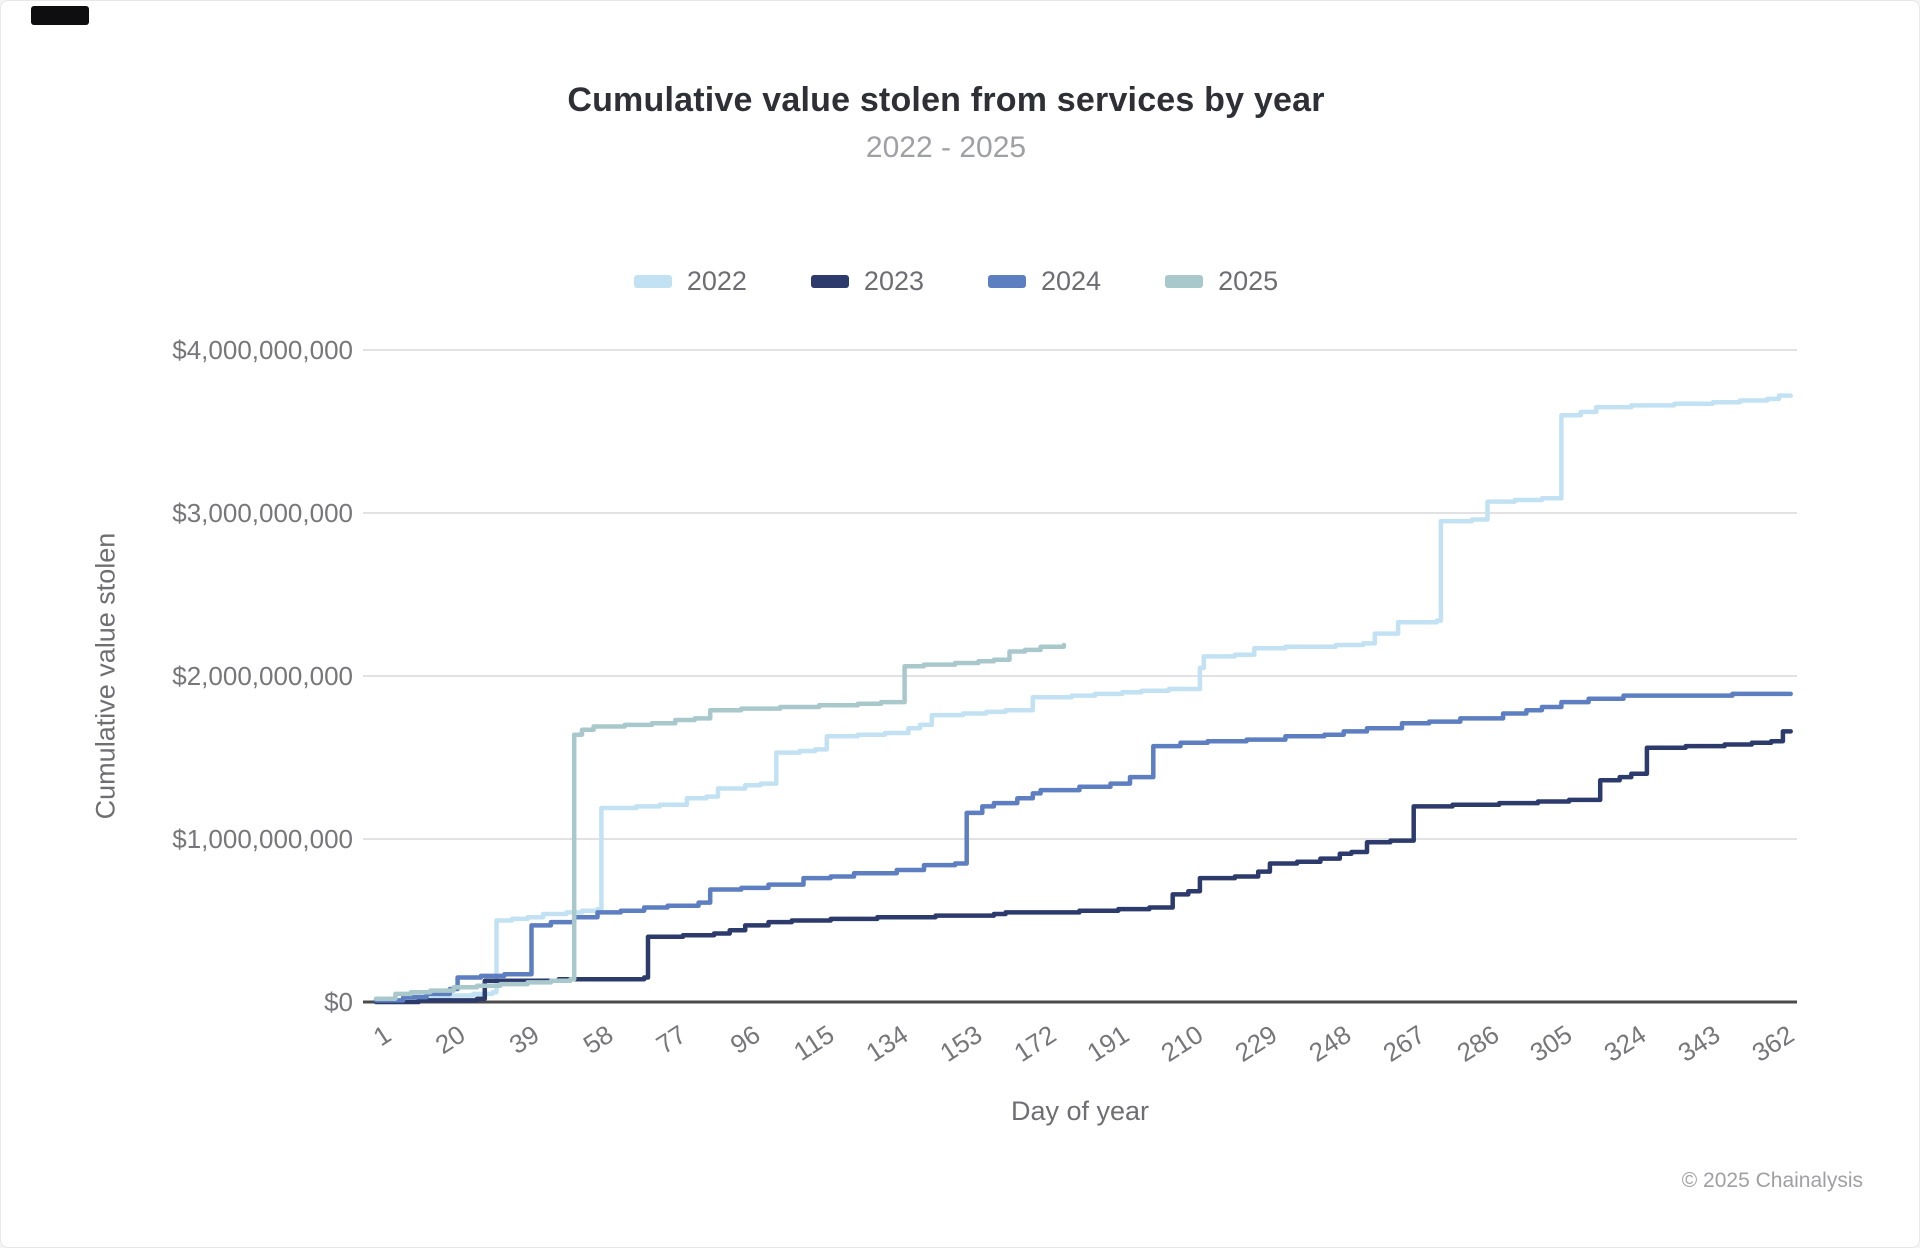 The height and width of the screenshot is (1248, 1920). I want to click on y-tick-label: $1,000,000,000, so click(262, 839).